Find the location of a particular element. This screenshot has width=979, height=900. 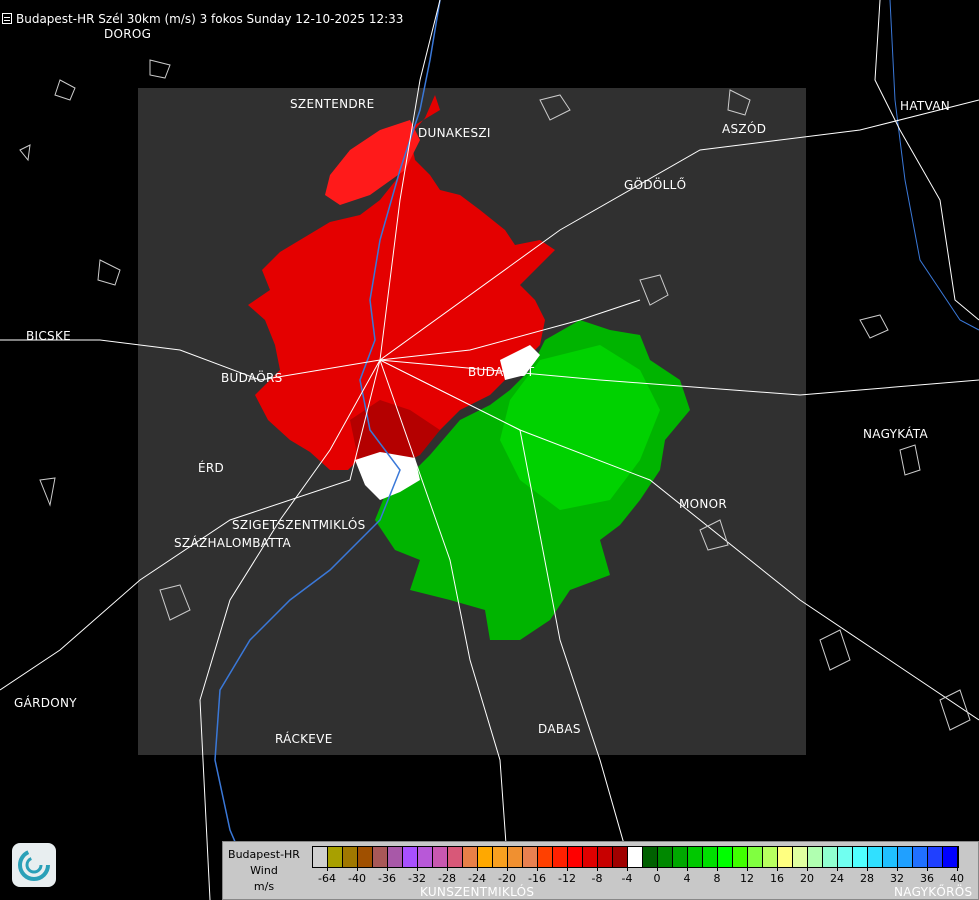

legend-tick-label: 32 is located at coordinates (897, 878).